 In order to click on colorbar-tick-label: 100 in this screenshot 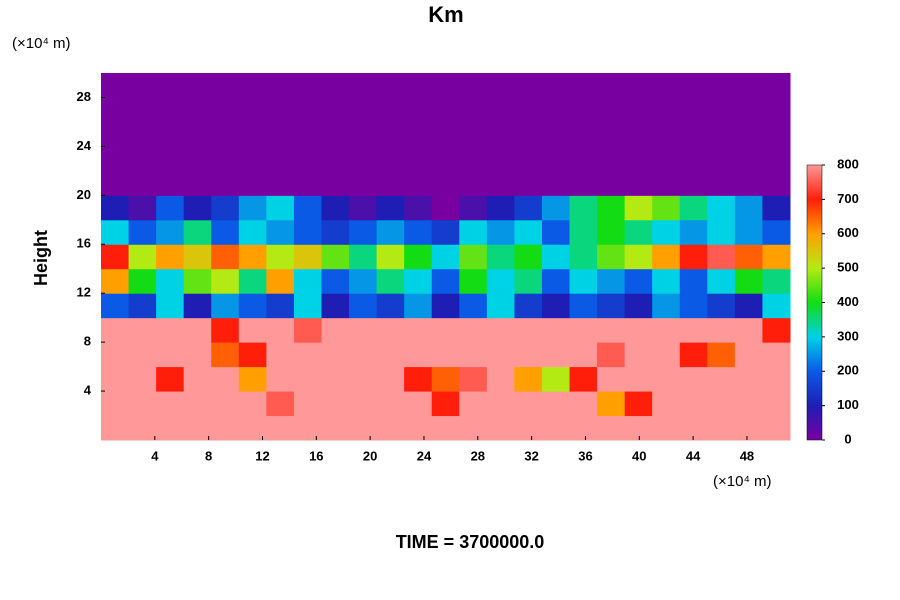, I will do `click(848, 404)`.